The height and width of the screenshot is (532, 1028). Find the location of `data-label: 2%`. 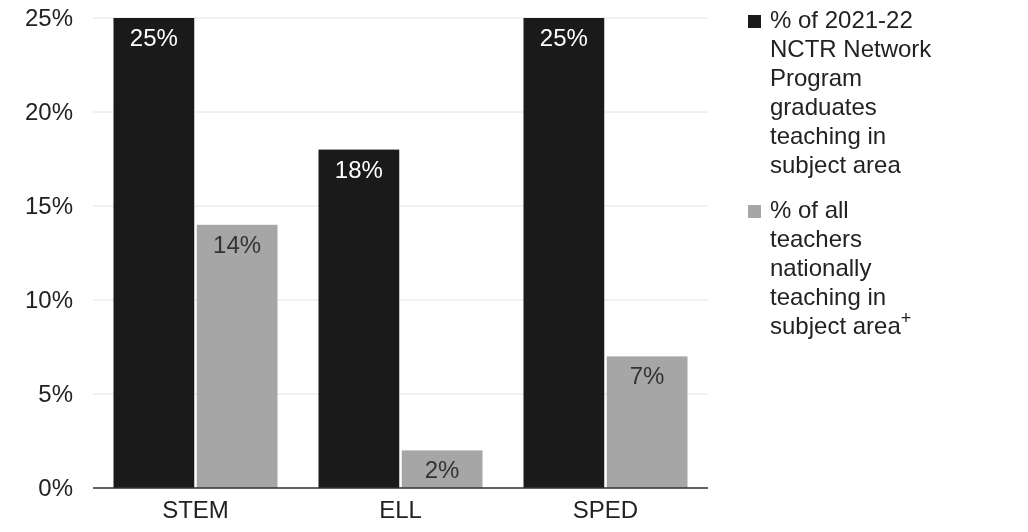

data-label: 2% is located at coordinates (442, 470).